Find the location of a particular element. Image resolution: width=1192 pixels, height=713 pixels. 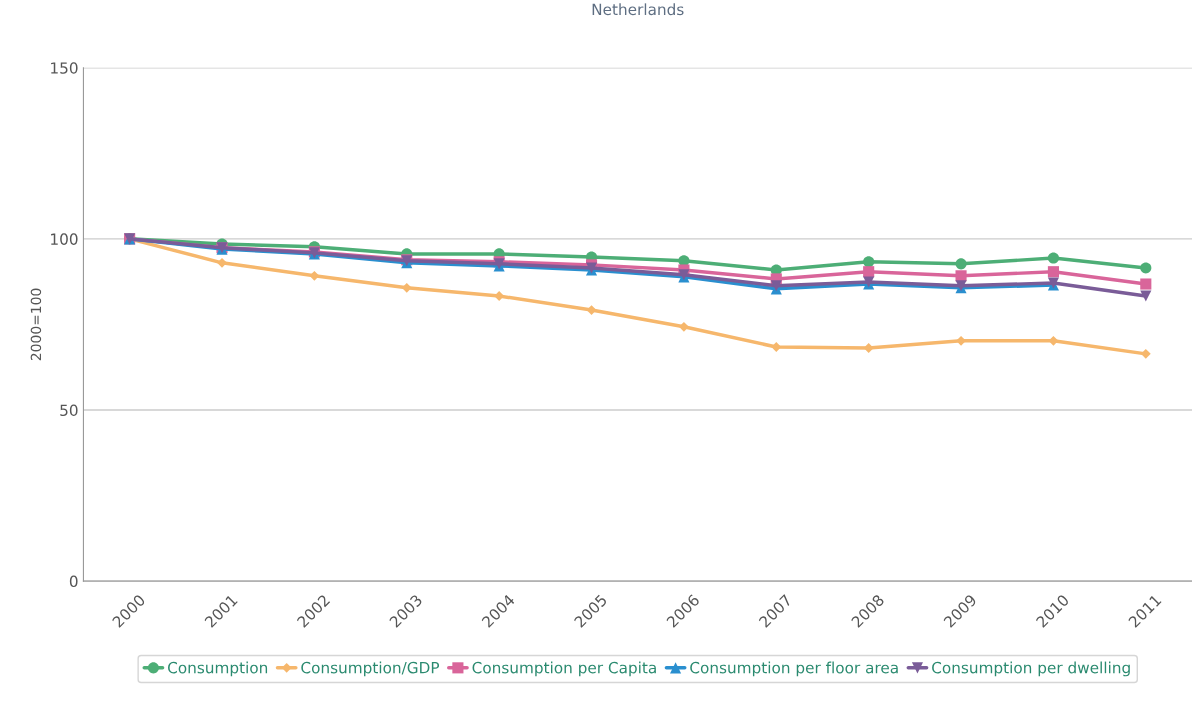

legend-label: Consumption/GDP is located at coordinates (370, 669).